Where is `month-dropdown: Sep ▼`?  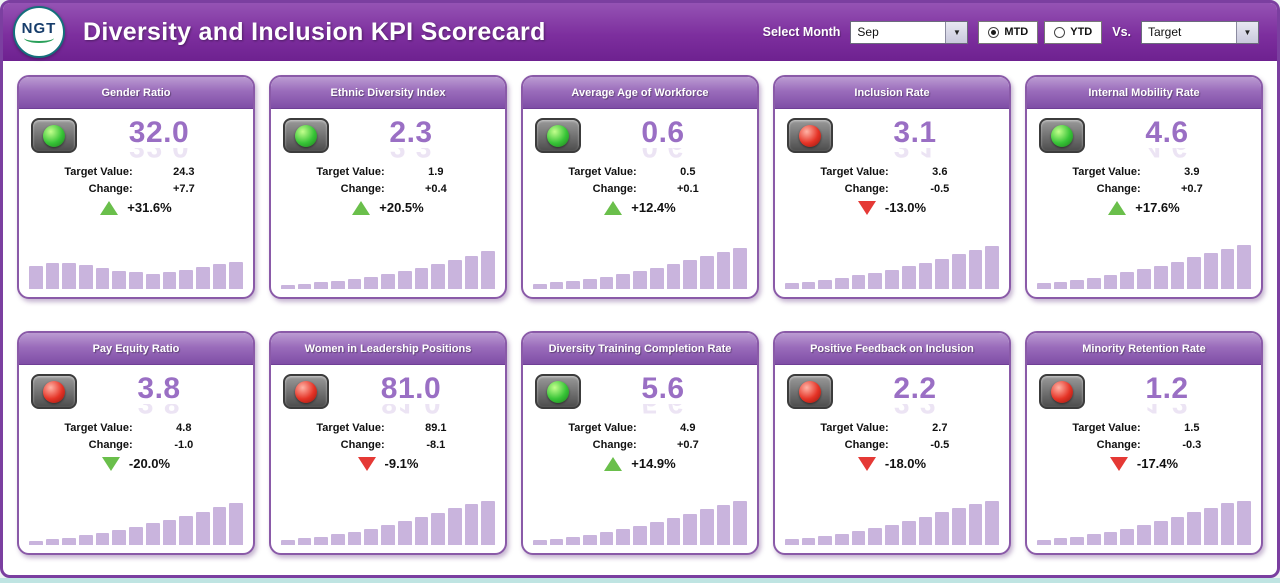
month-dropdown: Sep ▼ is located at coordinates (909, 32).